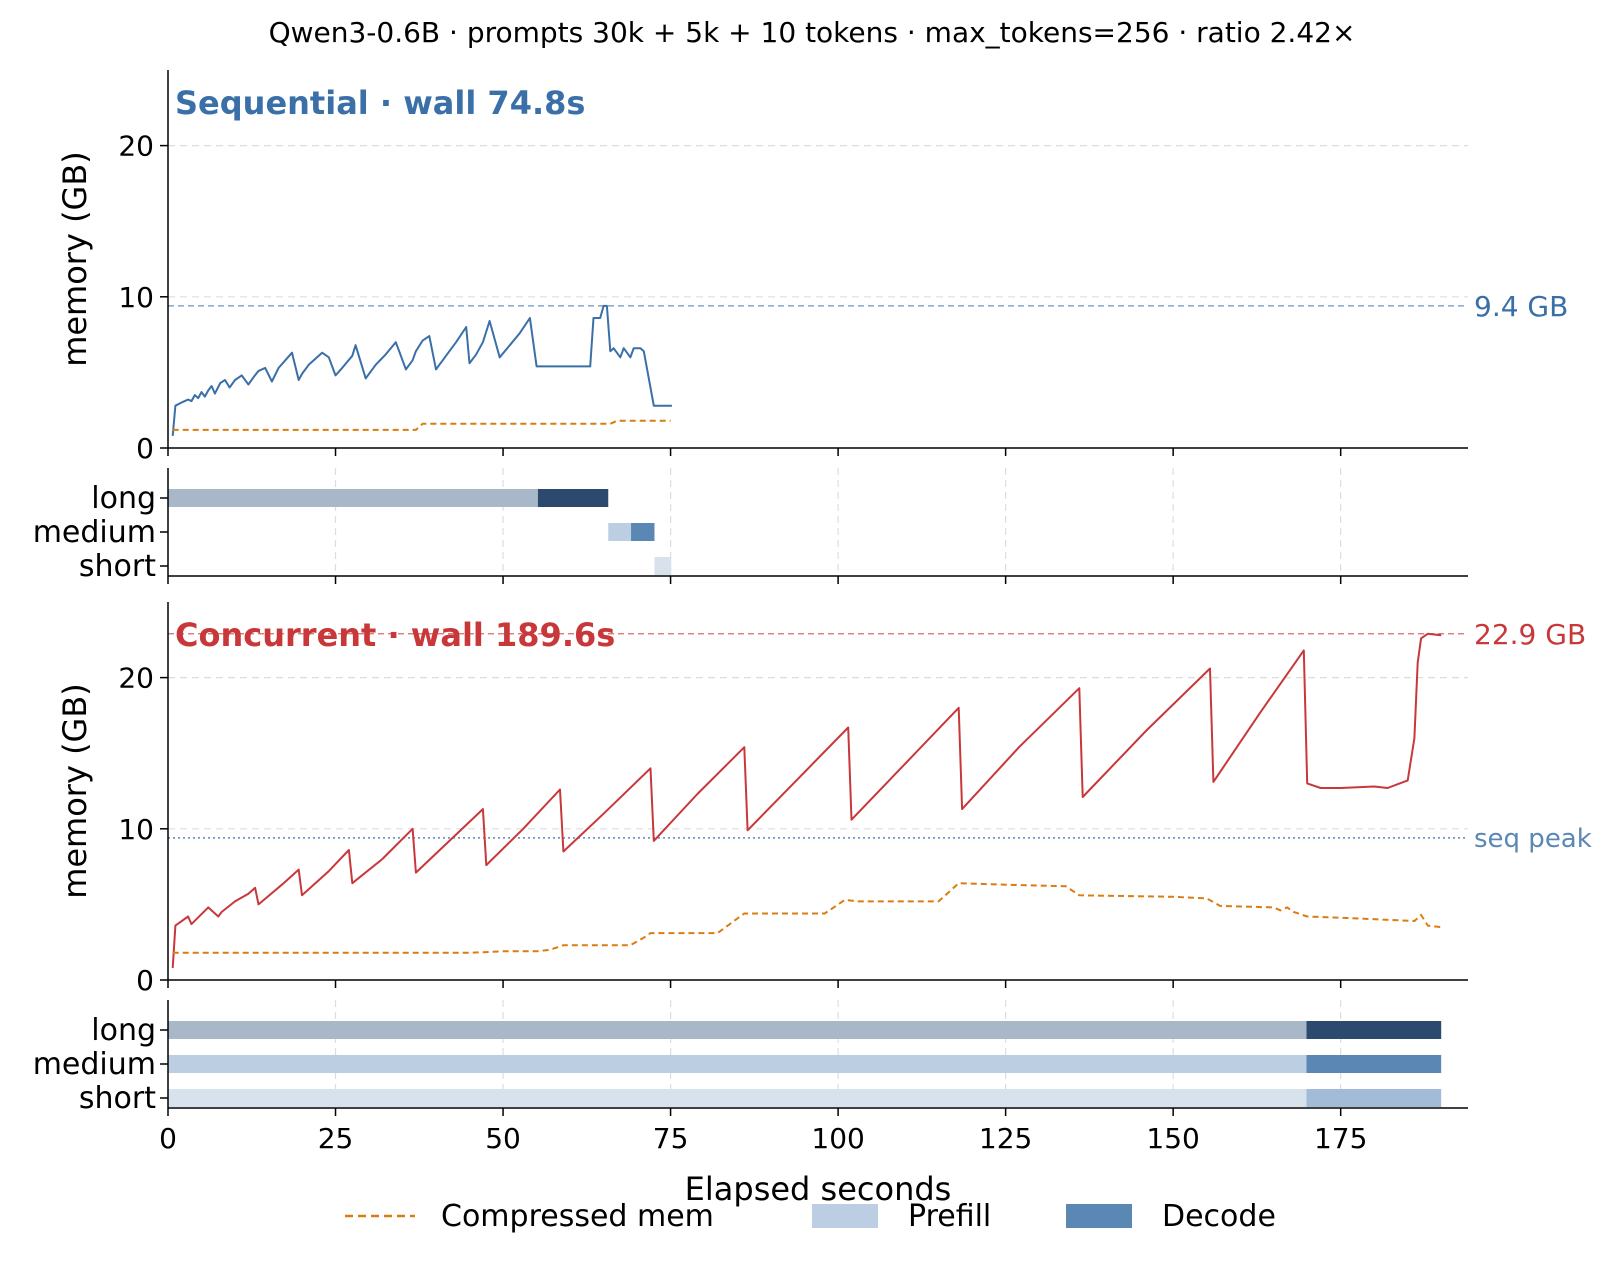  What do you see at coordinates (671, 1138) in the screenshot?
I see `x-tick-label: 75` at bounding box center [671, 1138].